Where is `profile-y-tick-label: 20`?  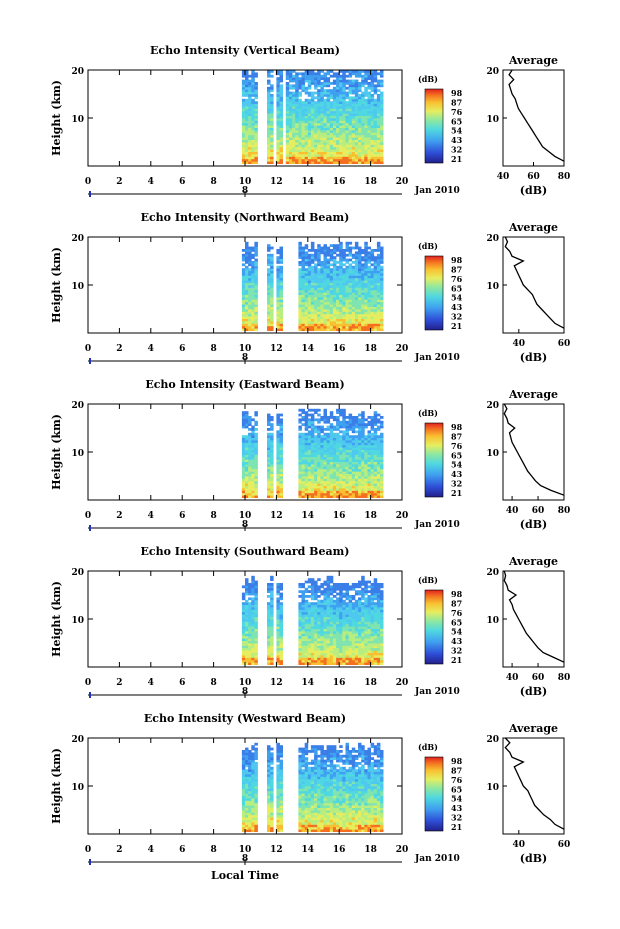 profile-y-tick-label: 20 is located at coordinates (492, 239).